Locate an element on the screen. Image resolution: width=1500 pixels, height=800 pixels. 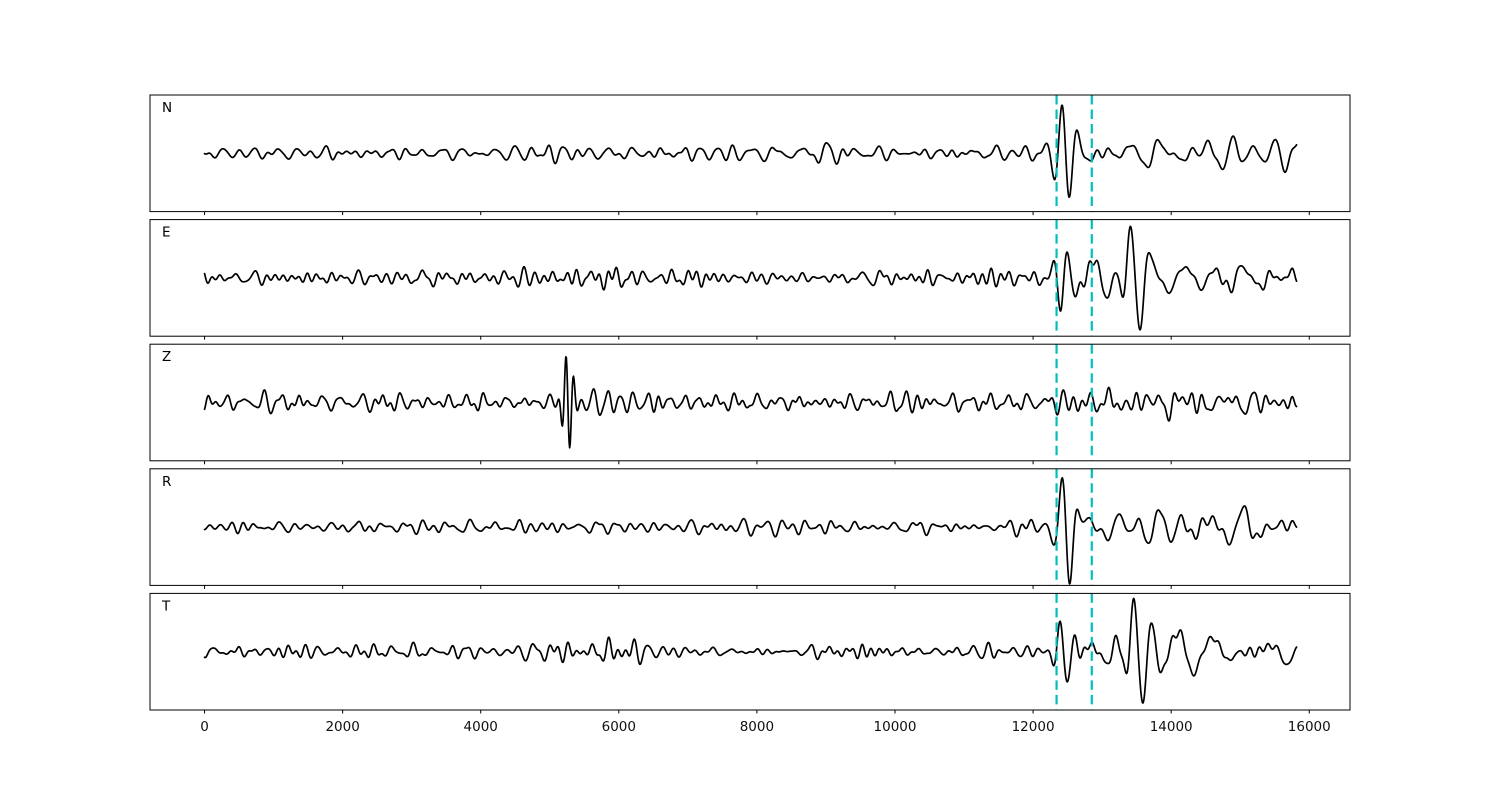
panel-label-T: T is located at coordinates (166, 606).